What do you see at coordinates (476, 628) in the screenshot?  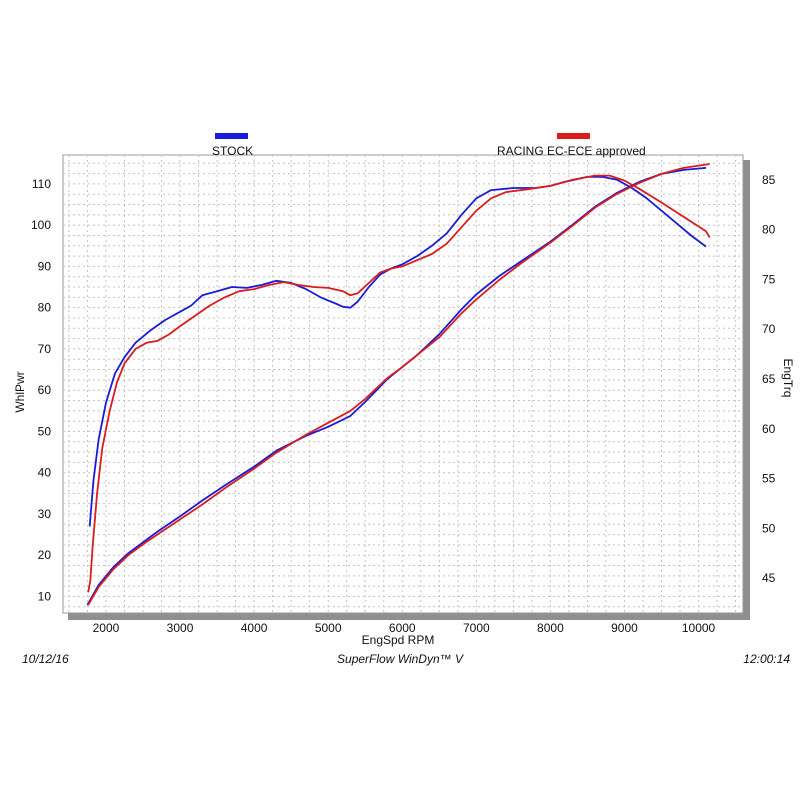 I see `x-tick-label: 7000` at bounding box center [476, 628].